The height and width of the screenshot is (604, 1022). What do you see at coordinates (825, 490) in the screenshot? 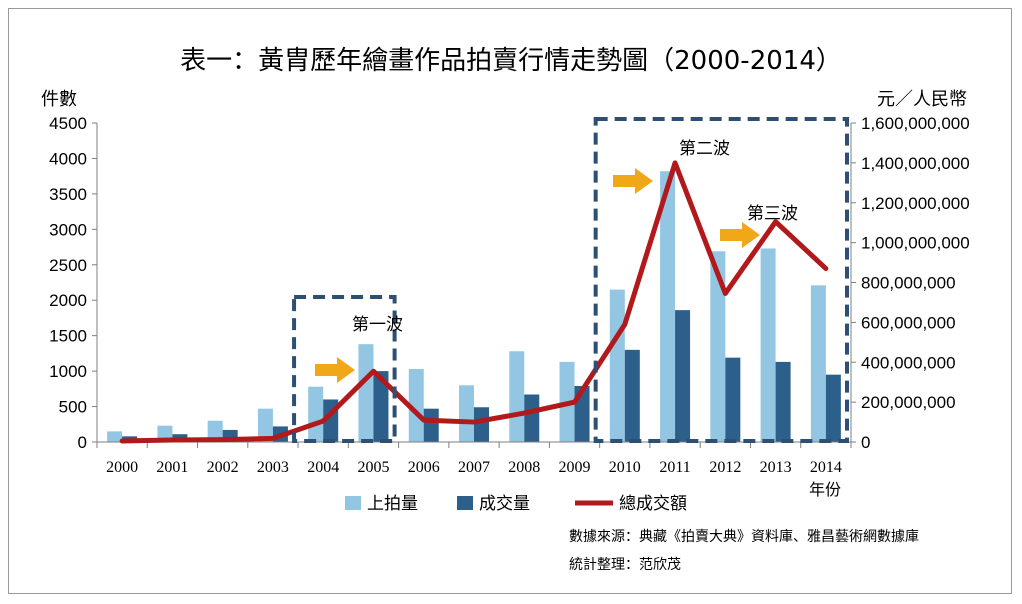
I see `x-axis-title: 年份` at bounding box center [825, 490].